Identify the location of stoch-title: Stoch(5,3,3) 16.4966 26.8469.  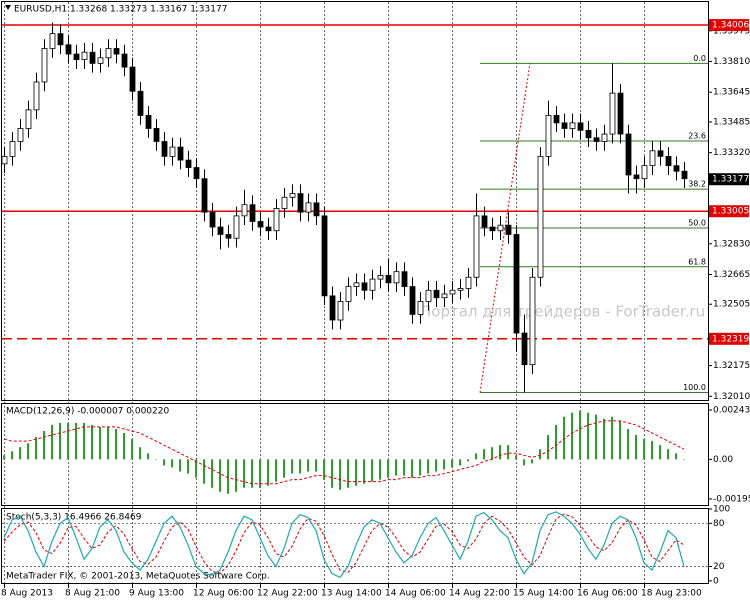
(74, 518).